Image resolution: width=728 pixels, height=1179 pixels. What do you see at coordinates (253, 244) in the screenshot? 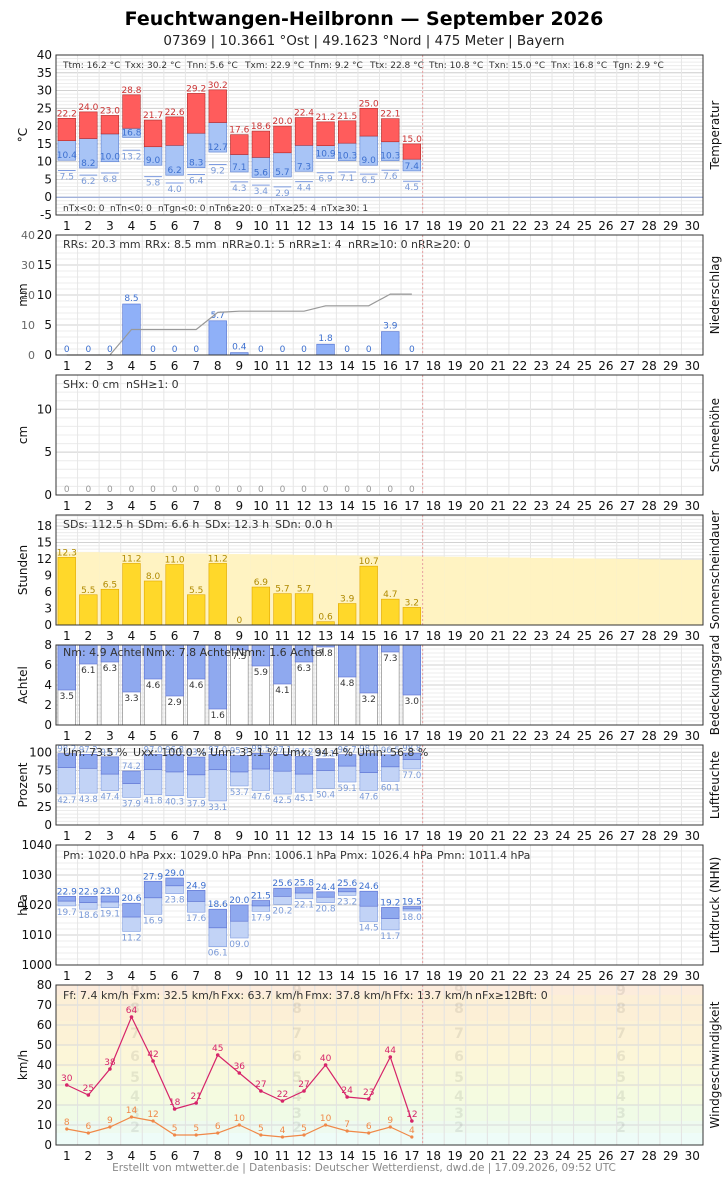
I see `stat-text: nRR≥0.1: 5` at bounding box center [253, 244].